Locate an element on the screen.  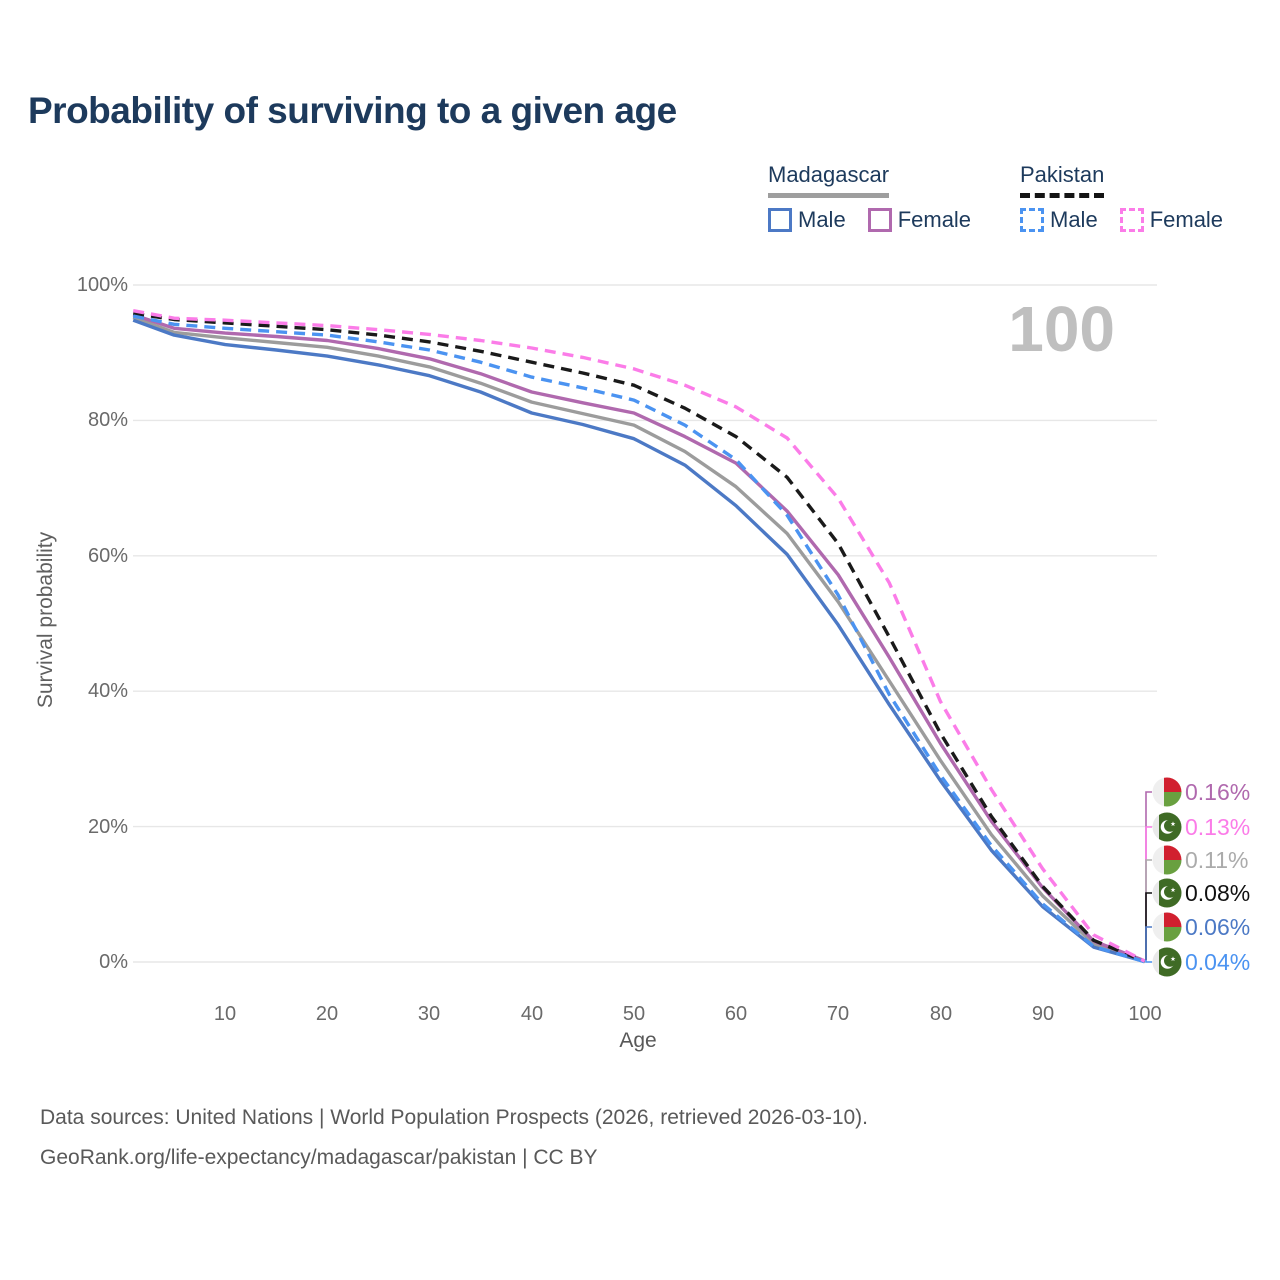
legend-country-pakistan: Pakistan is located at coordinates (1062, 180).